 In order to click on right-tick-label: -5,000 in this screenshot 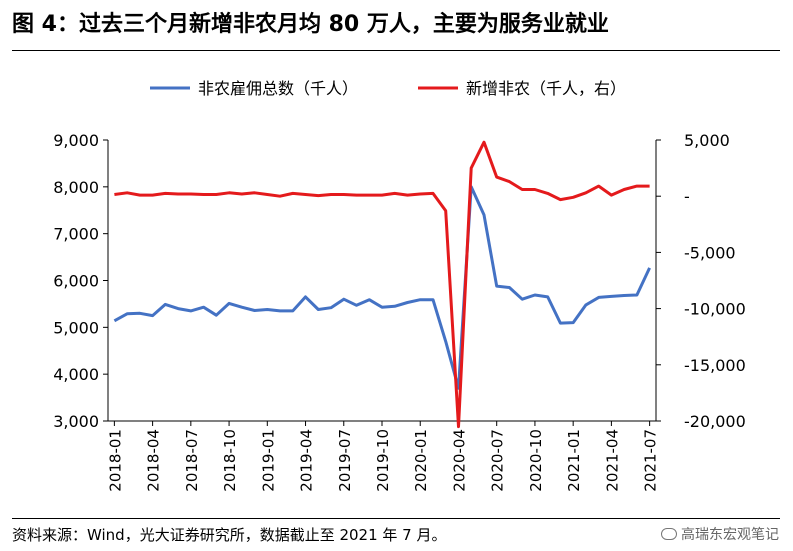, I will do `click(710, 252)`.